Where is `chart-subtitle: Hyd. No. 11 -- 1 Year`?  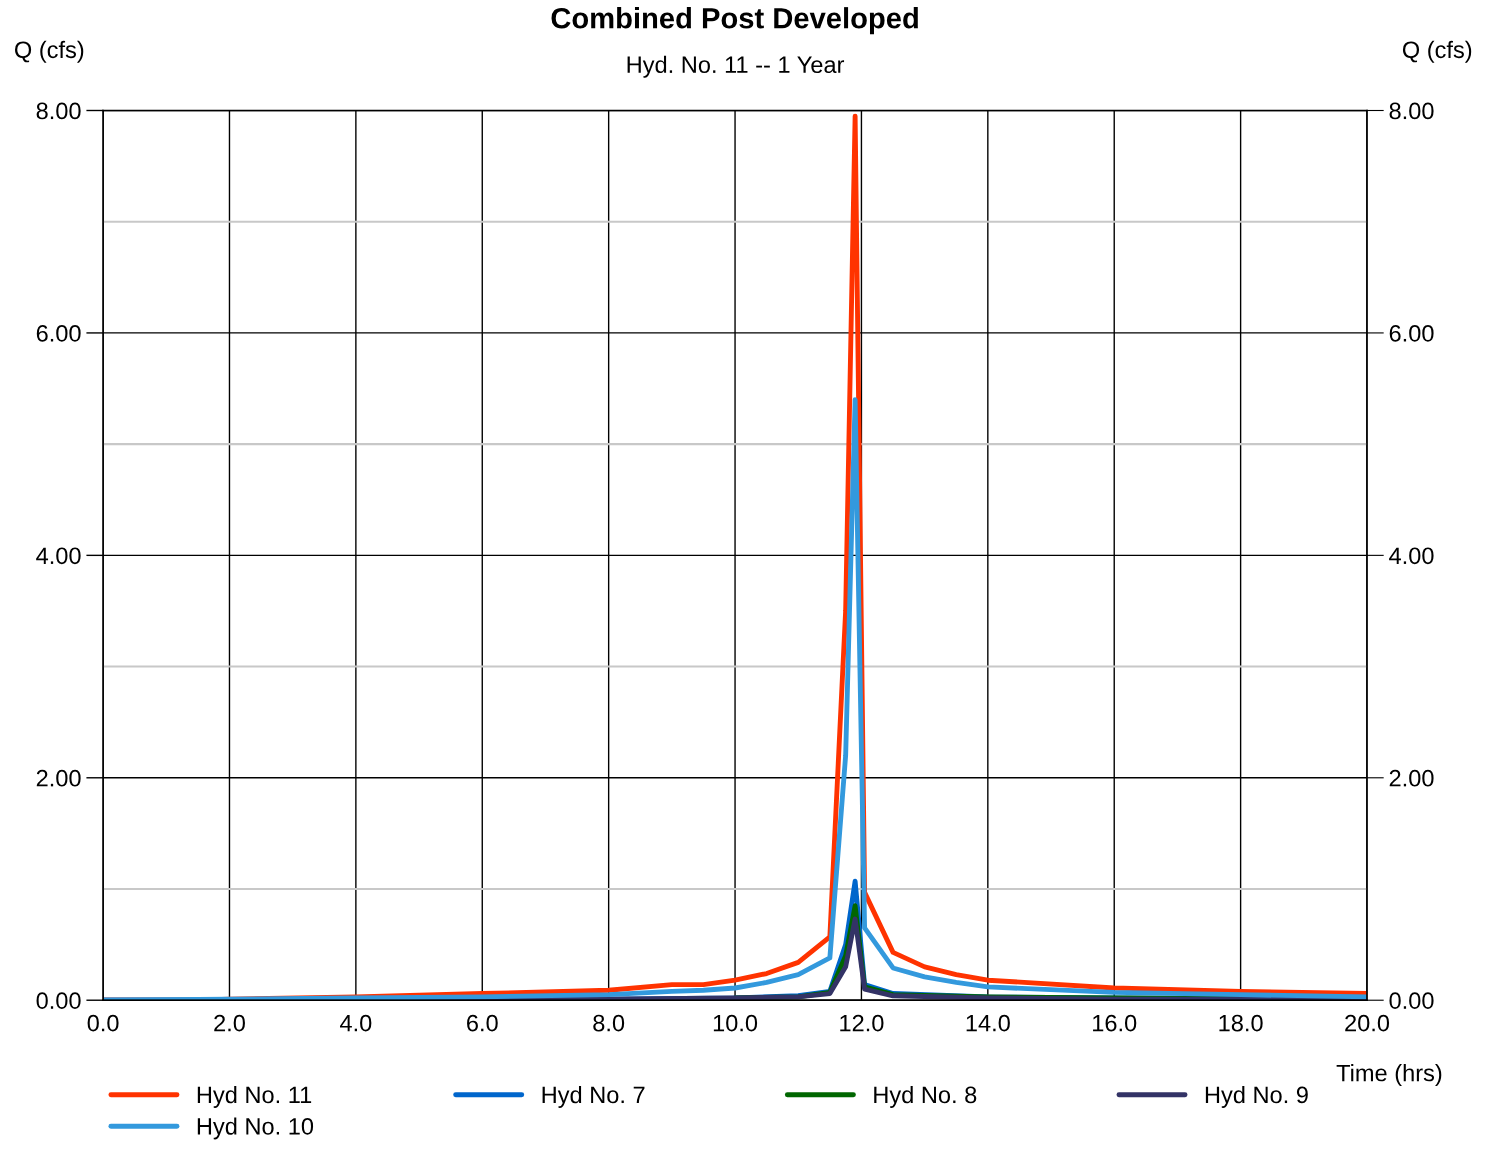 chart-subtitle: Hyd. No. 11 -- 1 Year is located at coordinates (736, 66).